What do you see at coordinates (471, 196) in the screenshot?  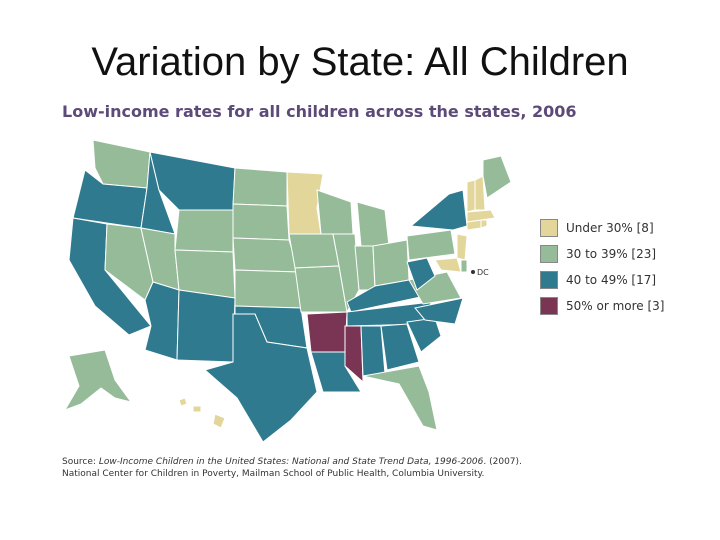 I see `state-vt` at bounding box center [471, 196].